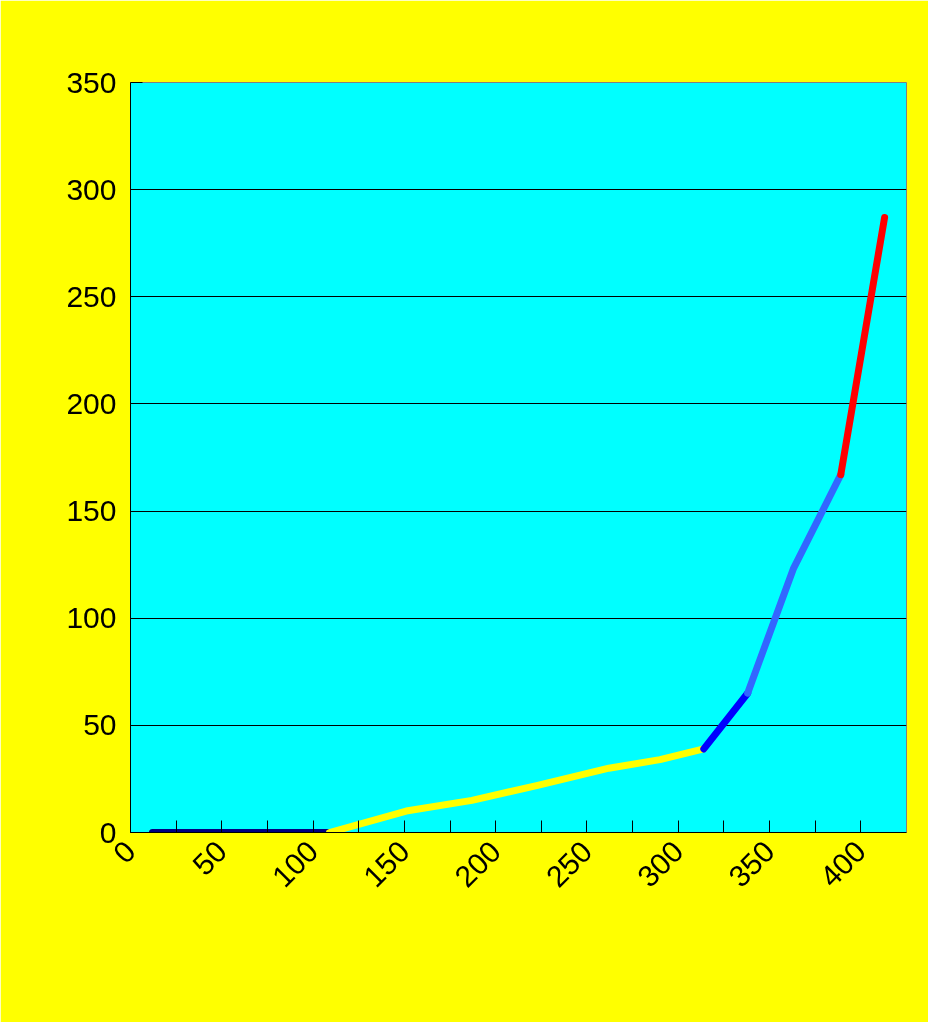  What do you see at coordinates (751, 864) in the screenshot?
I see `x-tick-label: 350` at bounding box center [751, 864].